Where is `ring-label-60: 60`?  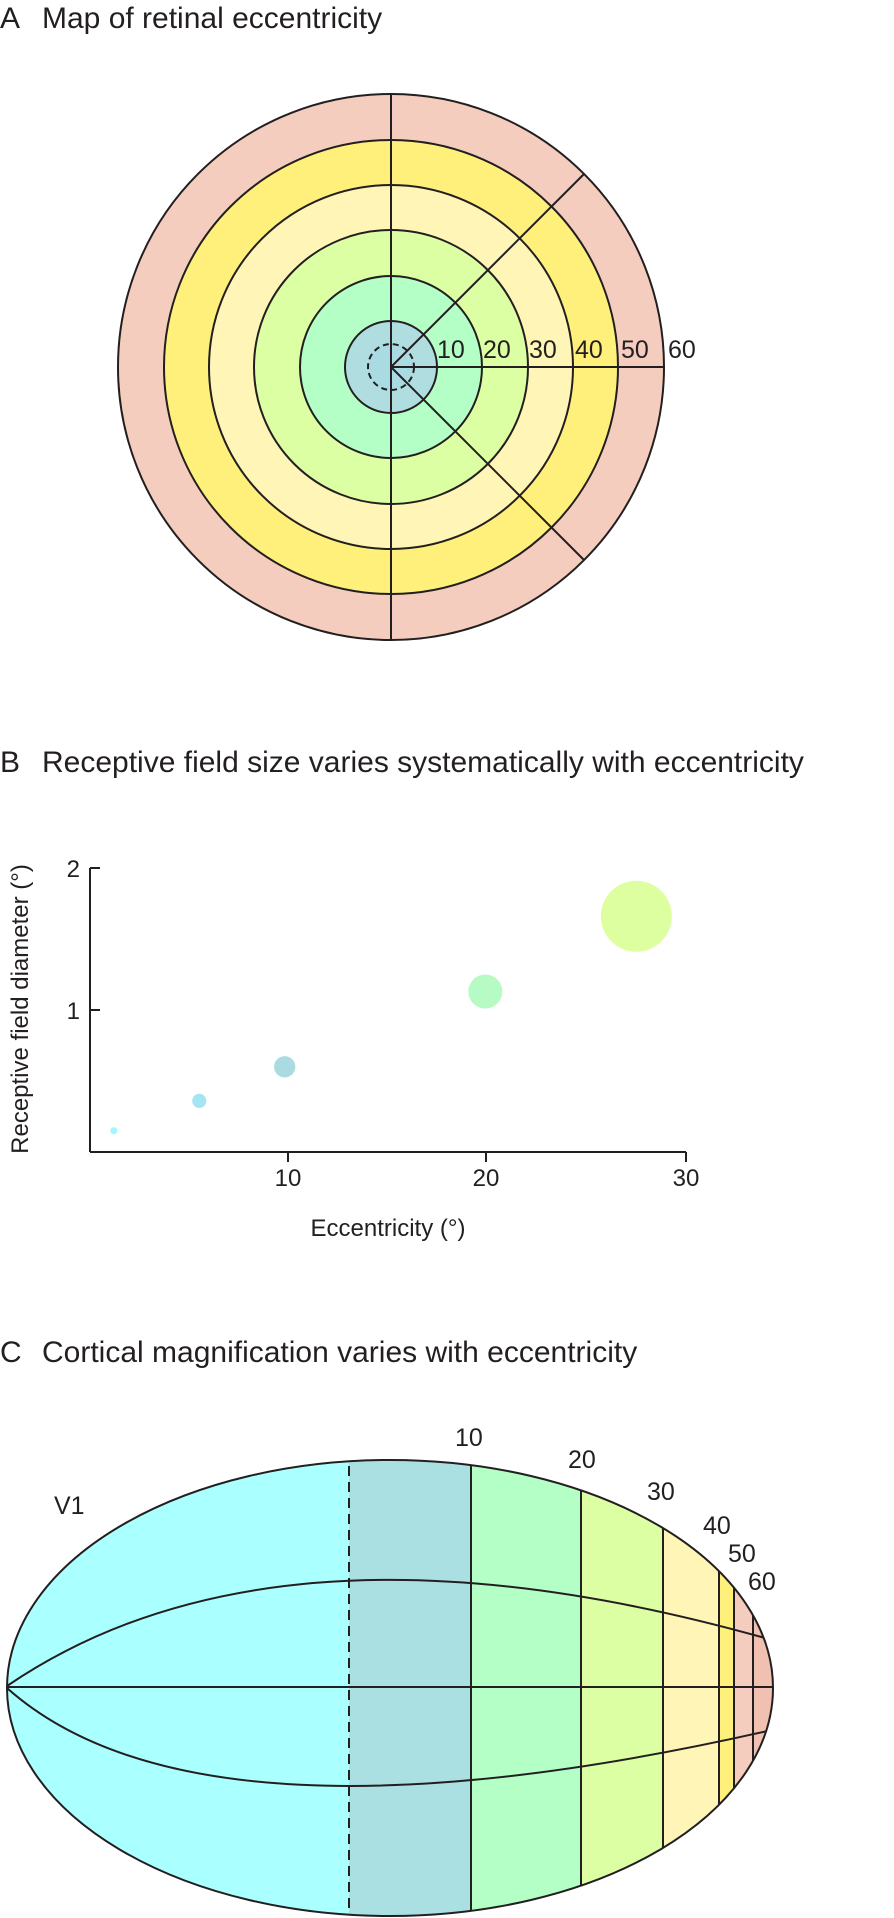
ring-label-60: 60 is located at coordinates (682, 350).